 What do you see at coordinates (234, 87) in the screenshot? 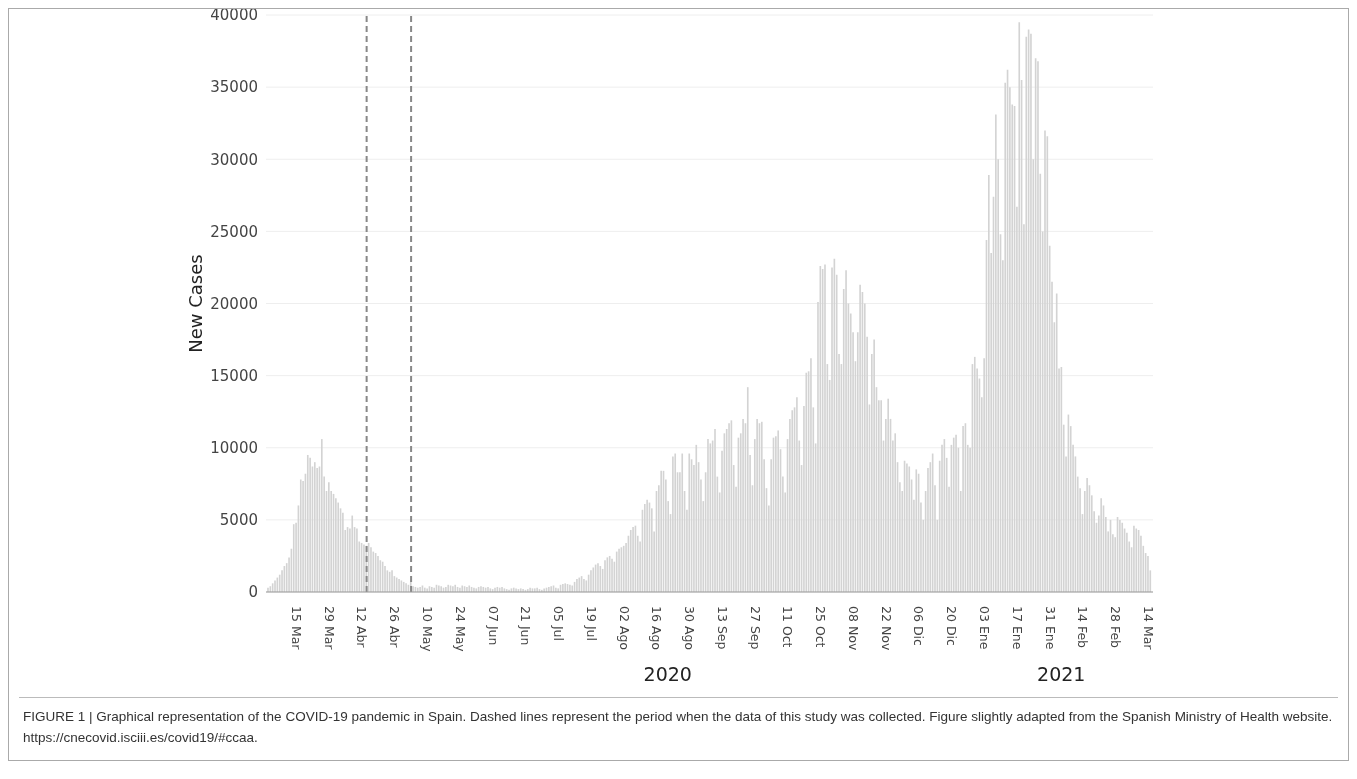
I see `y-tick-label: 35000` at bounding box center [234, 87].